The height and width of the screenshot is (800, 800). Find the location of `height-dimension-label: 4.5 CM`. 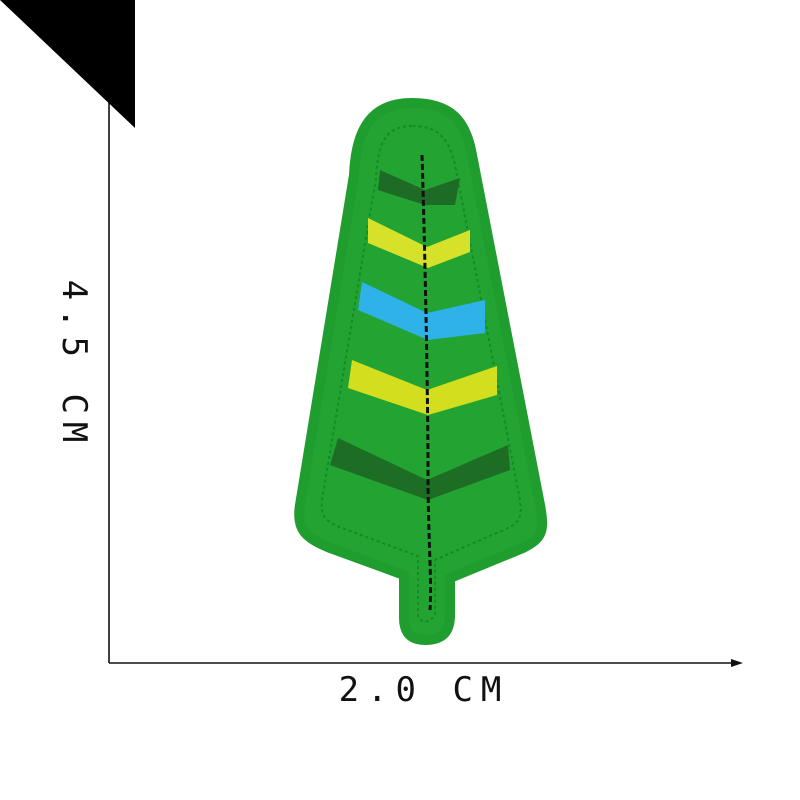

height-dimension-label: 4.5 CM is located at coordinates (74, 365).